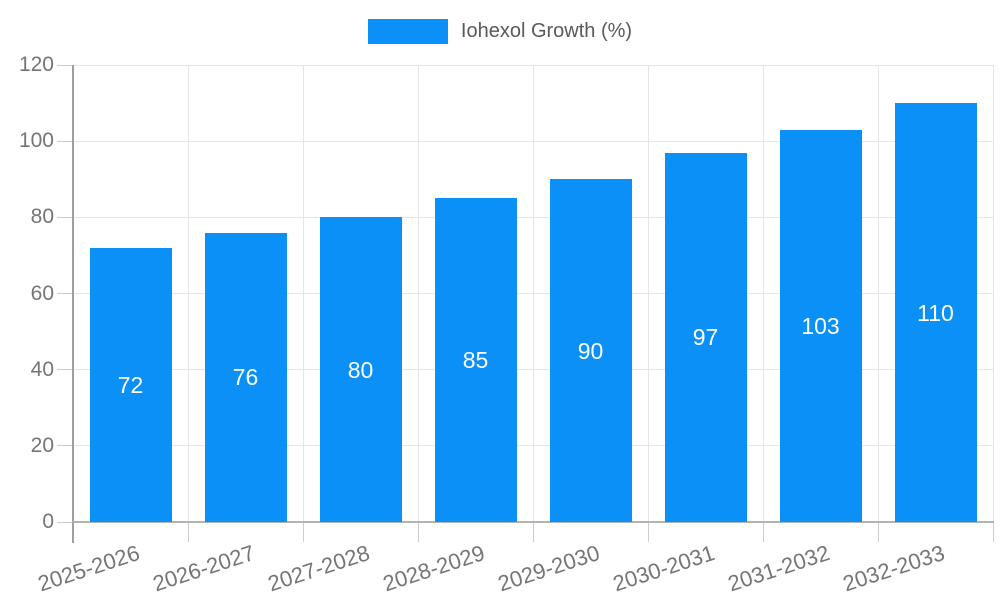 The image size is (1000, 600). I want to click on bar: 80, so click(360, 369).